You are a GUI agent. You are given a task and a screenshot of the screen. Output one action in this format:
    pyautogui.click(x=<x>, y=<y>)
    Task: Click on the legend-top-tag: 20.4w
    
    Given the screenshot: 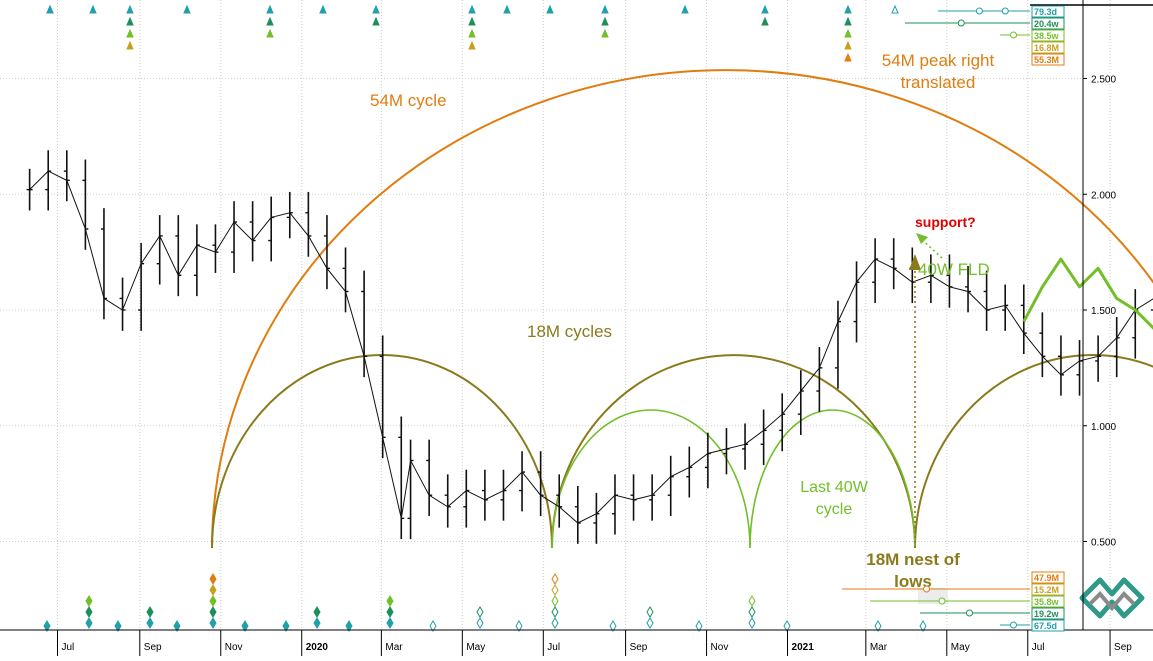 What is the action you would take?
    pyautogui.click(x=1047, y=24)
    